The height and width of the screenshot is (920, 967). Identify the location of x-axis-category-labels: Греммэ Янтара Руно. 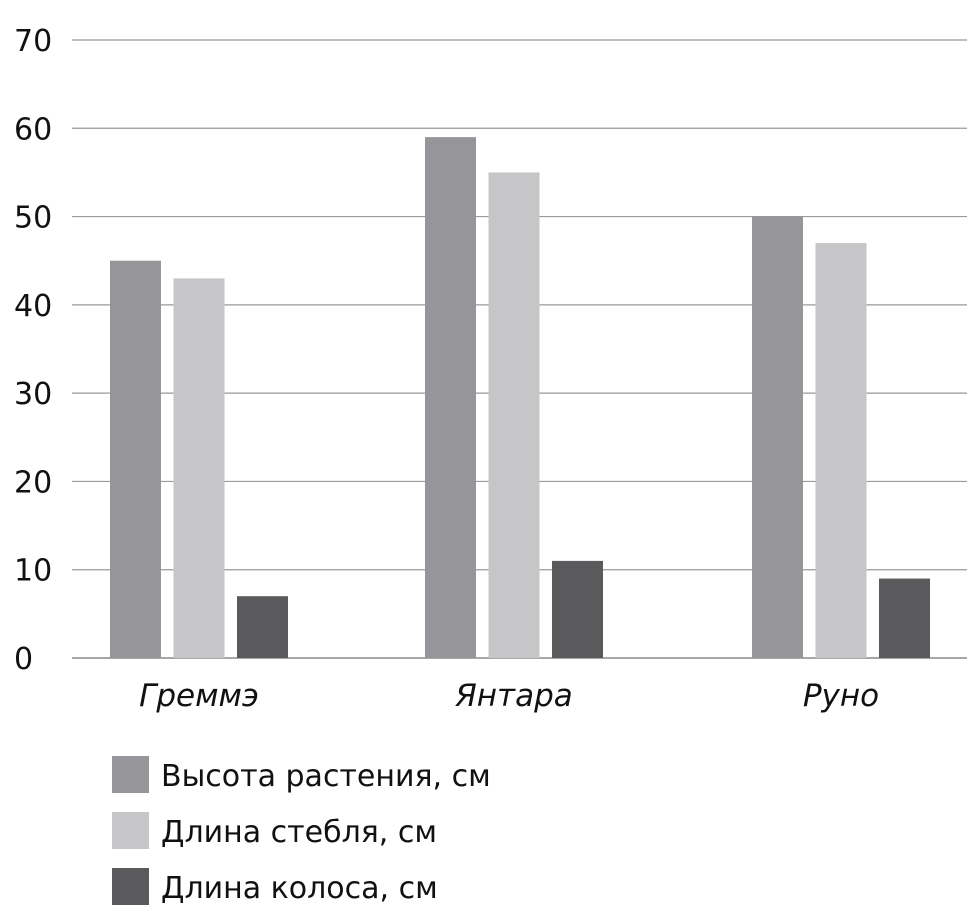
(509, 696).